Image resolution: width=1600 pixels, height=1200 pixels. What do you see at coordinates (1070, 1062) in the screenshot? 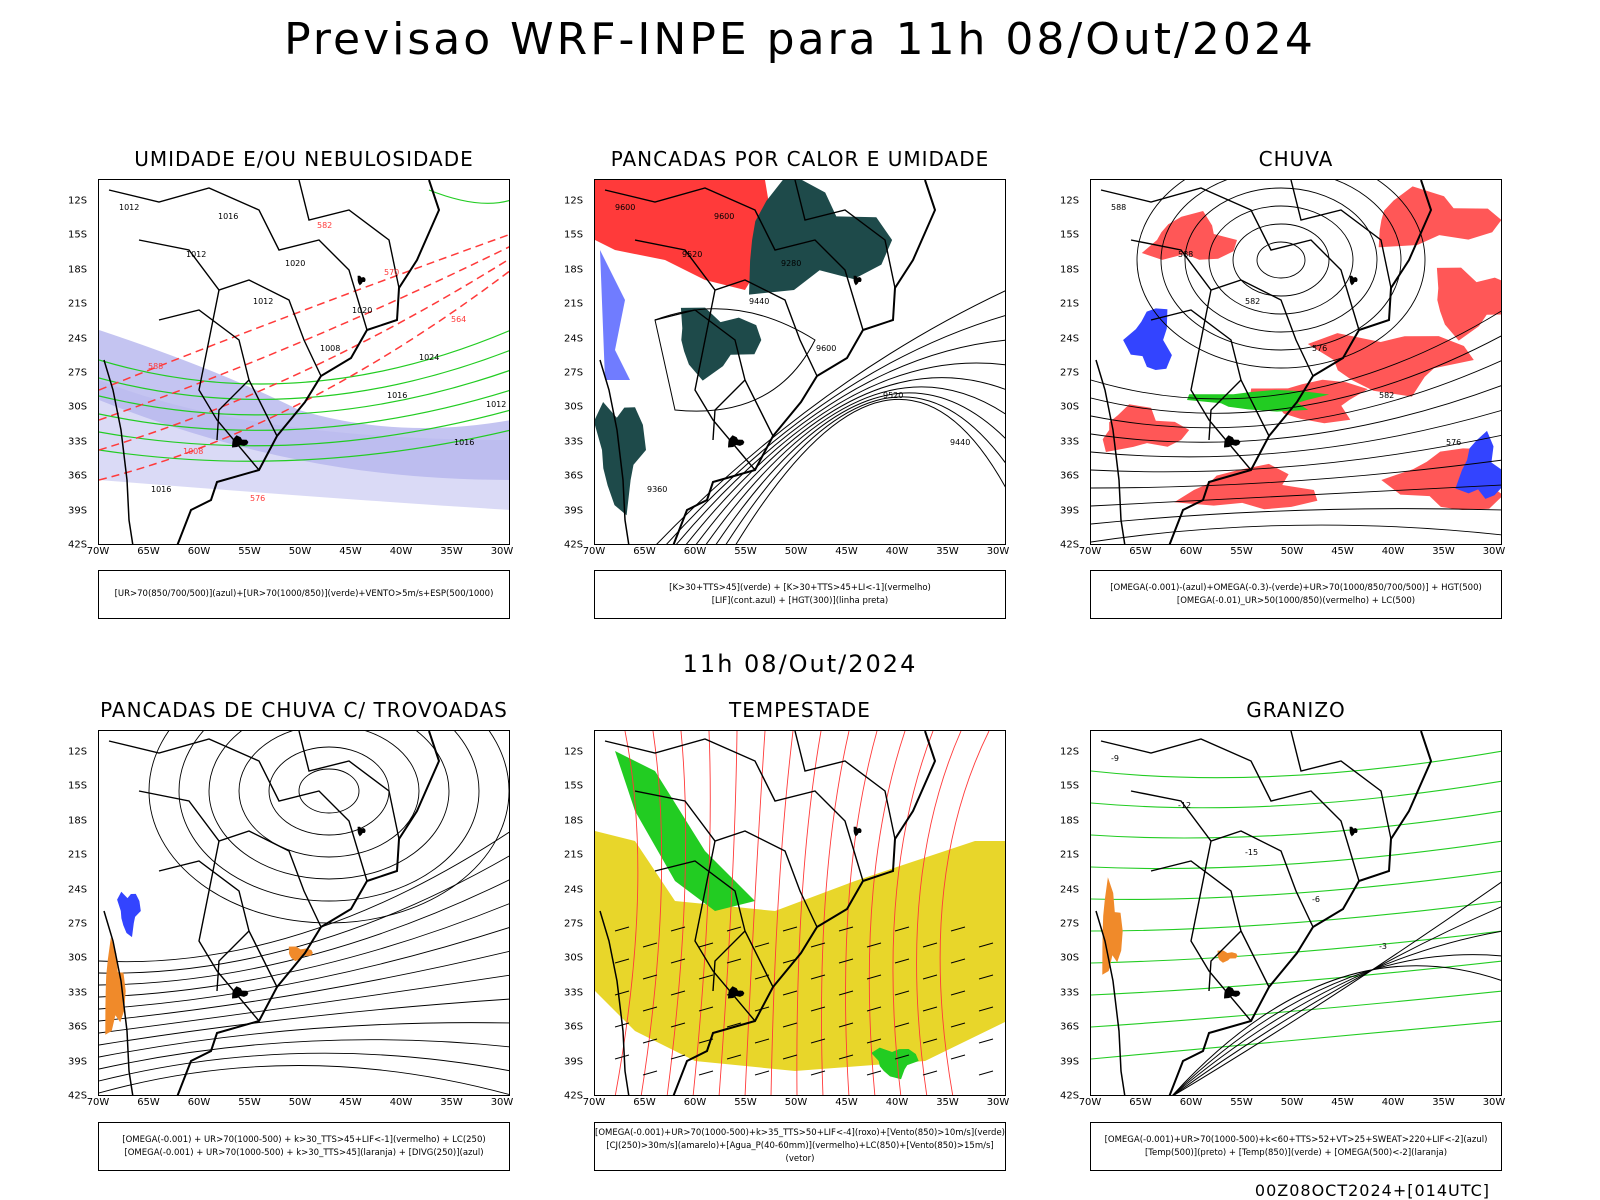
I see `lat-label: 39S` at bounding box center [1070, 1062].